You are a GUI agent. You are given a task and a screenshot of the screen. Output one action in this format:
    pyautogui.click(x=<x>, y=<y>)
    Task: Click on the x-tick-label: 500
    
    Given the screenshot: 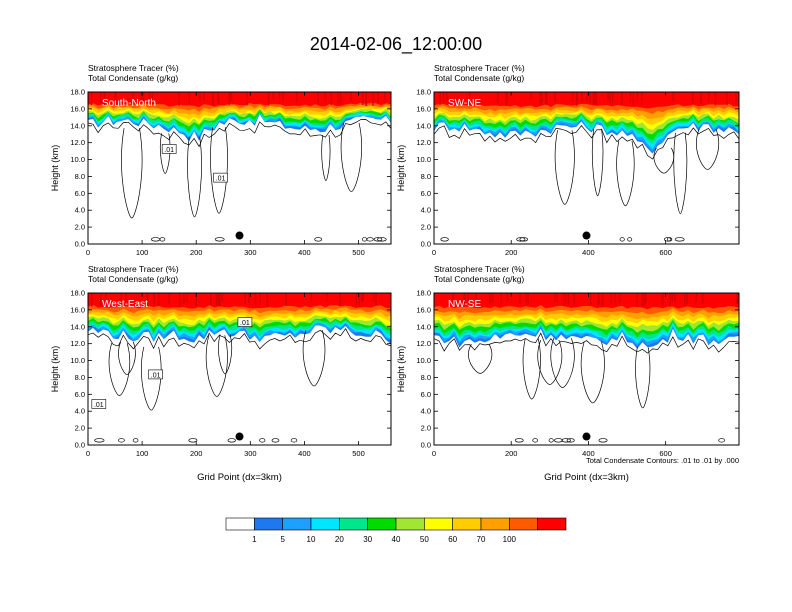 What is the action you would take?
    pyautogui.click(x=358, y=252)
    